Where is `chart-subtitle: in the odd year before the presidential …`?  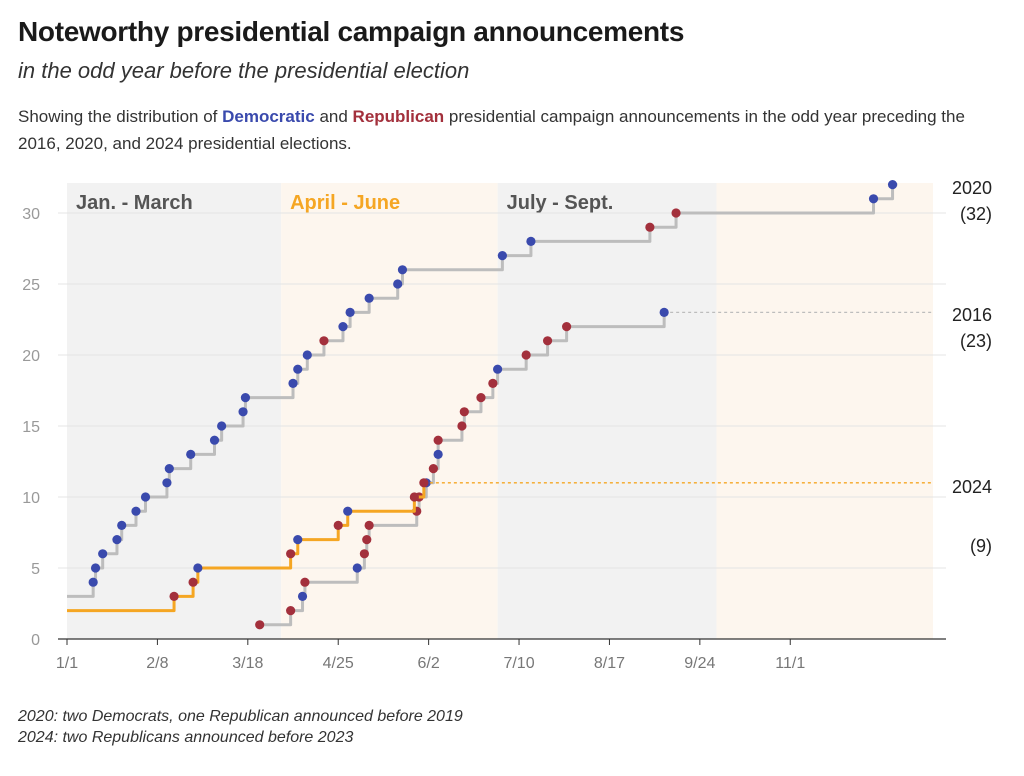 chart-subtitle: in the odd year before the presidential … is located at coordinates (244, 70).